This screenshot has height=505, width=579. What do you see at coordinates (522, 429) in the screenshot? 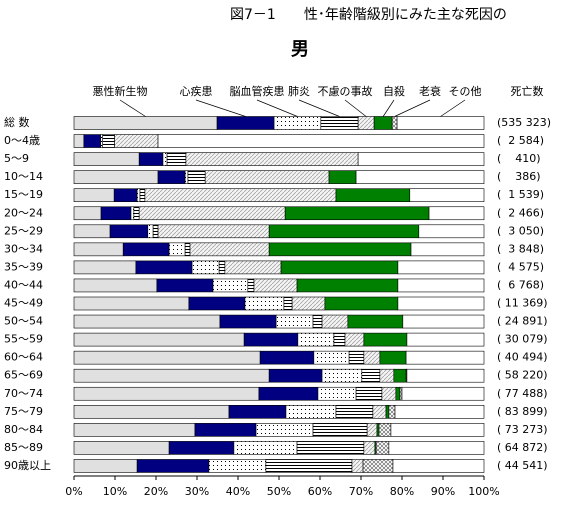
I see `death-count: ( 73 273)` at bounding box center [522, 429].